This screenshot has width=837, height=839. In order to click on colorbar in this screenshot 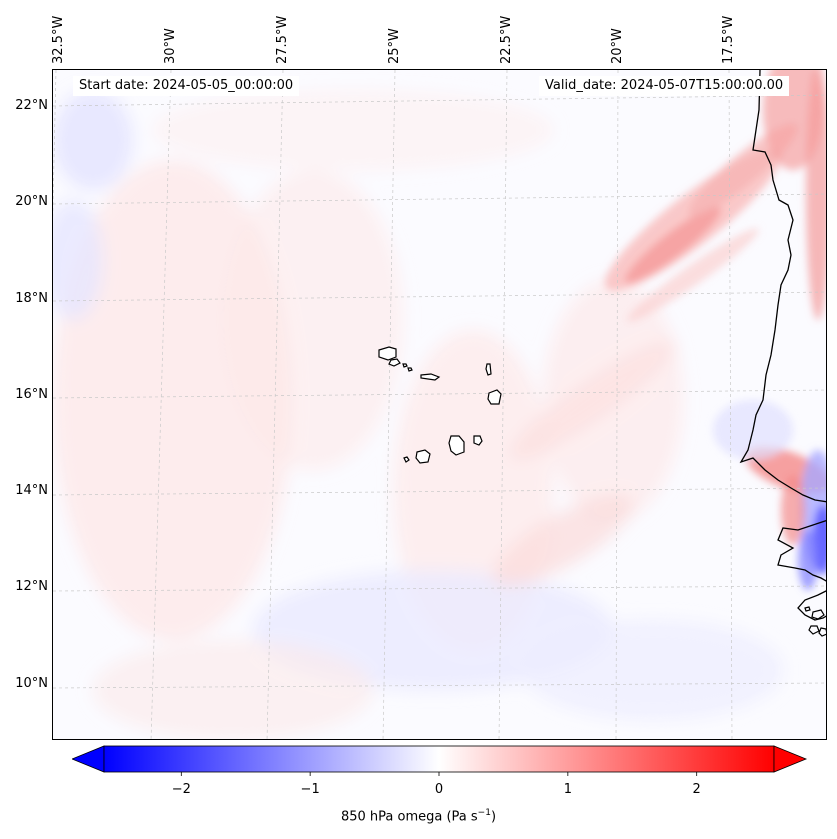, I will do `click(440, 760)`.